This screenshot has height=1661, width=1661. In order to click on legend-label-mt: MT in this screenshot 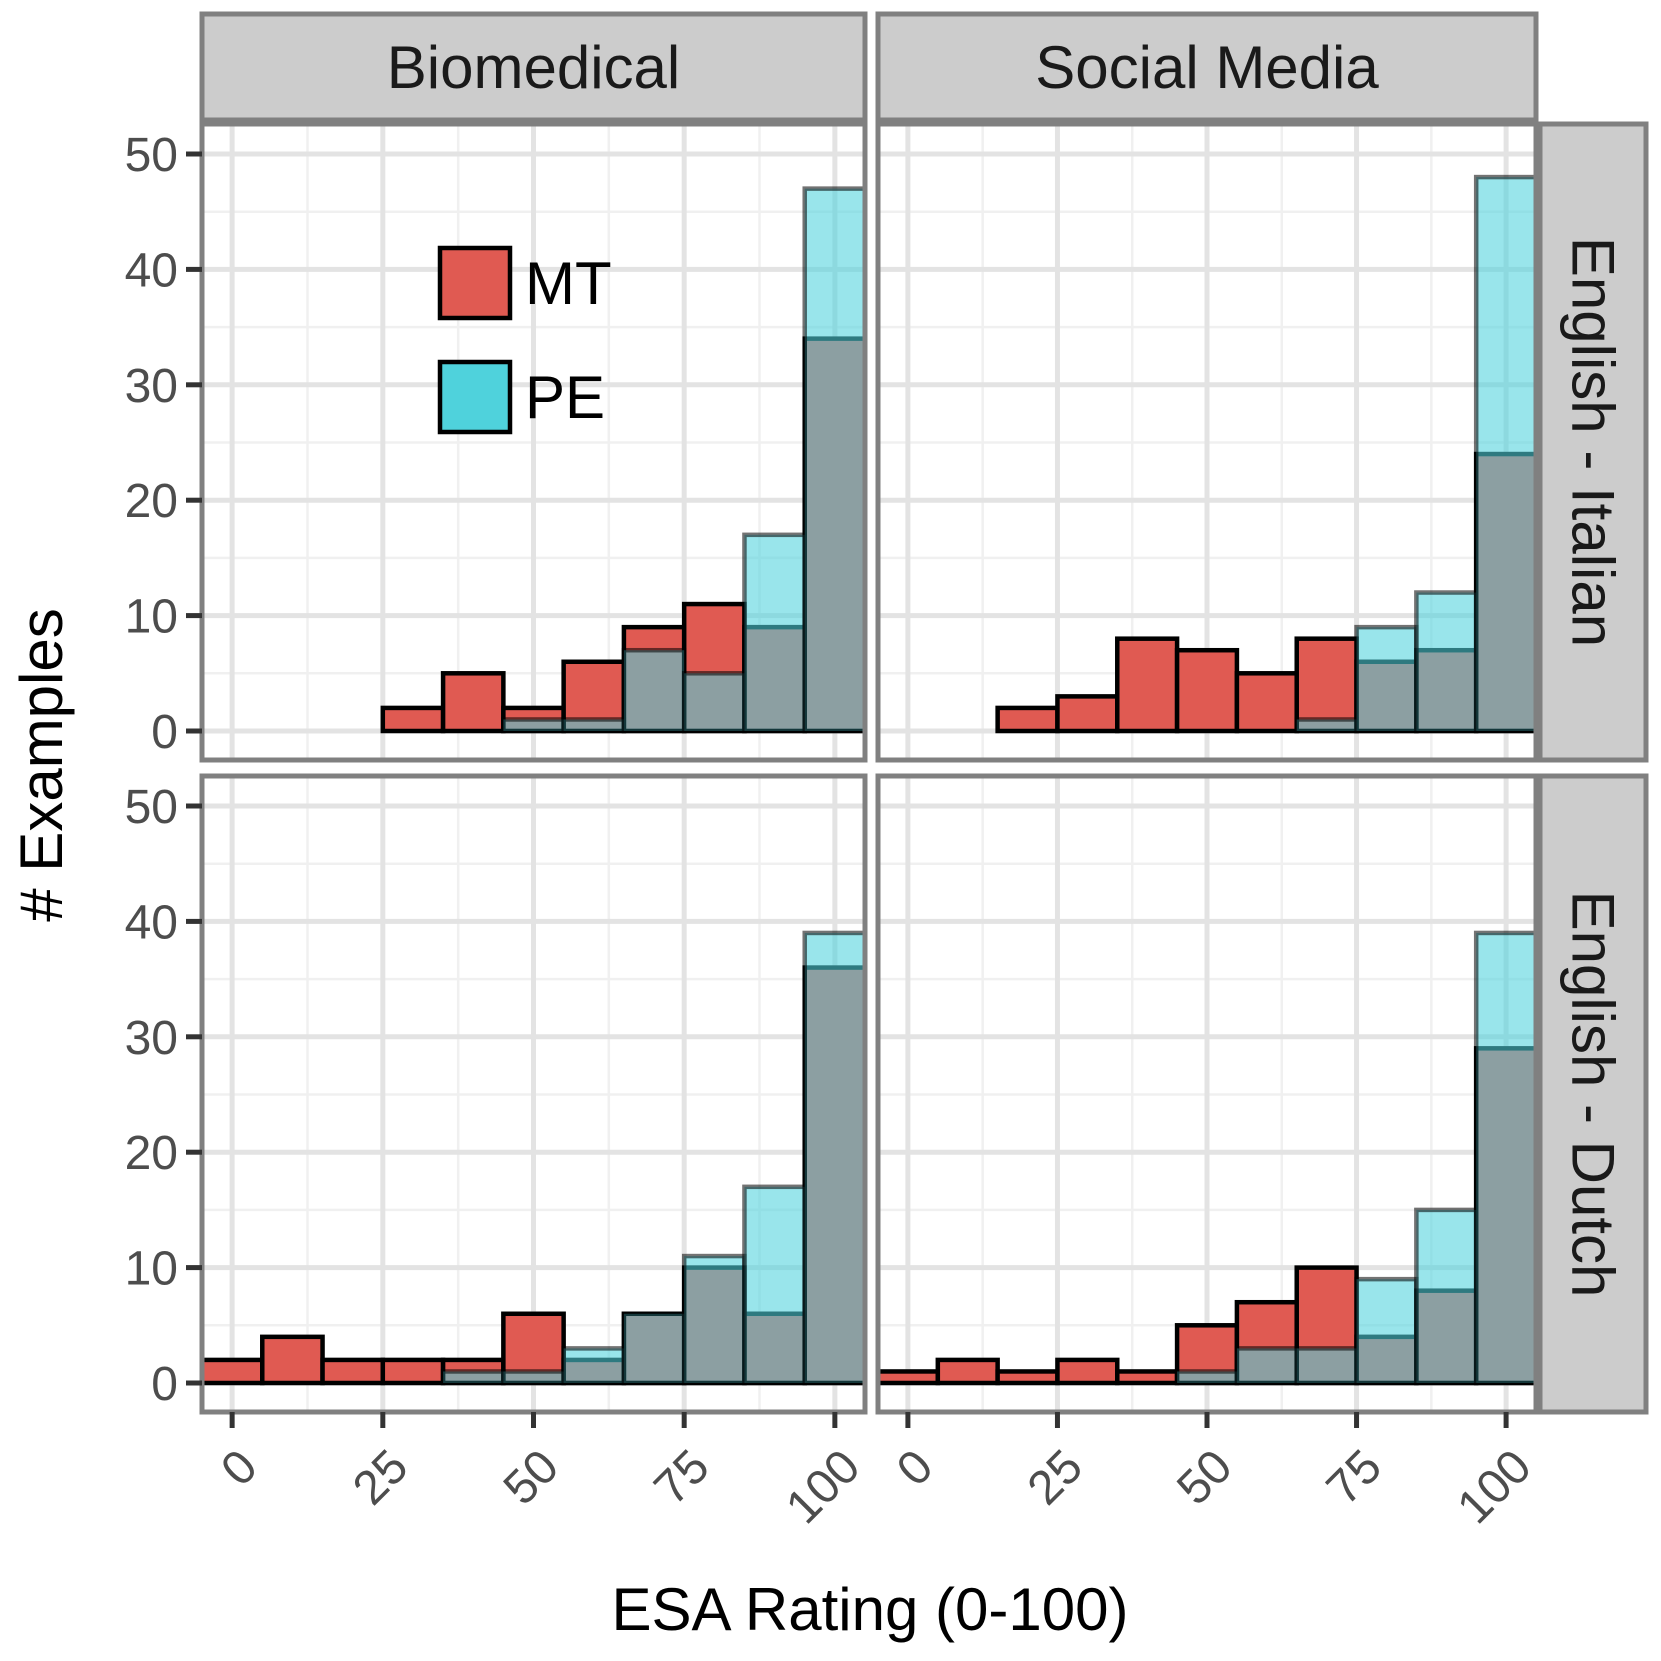, I will do `click(568, 283)`.